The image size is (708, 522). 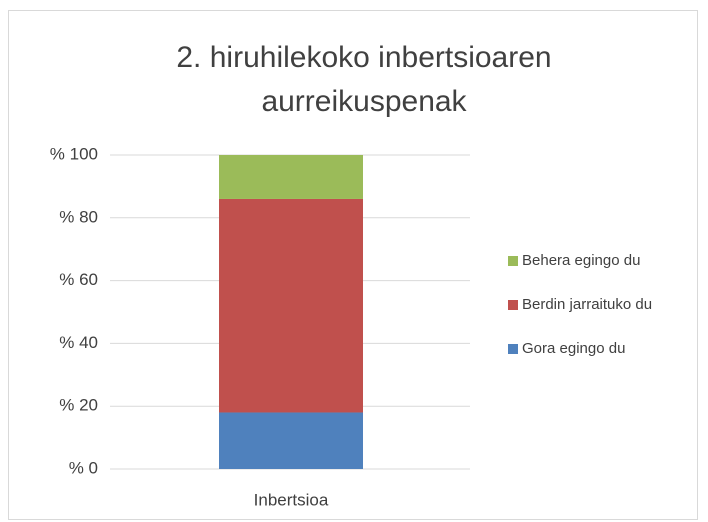 I want to click on y-tick-label: % 60, so click(x=78, y=279).